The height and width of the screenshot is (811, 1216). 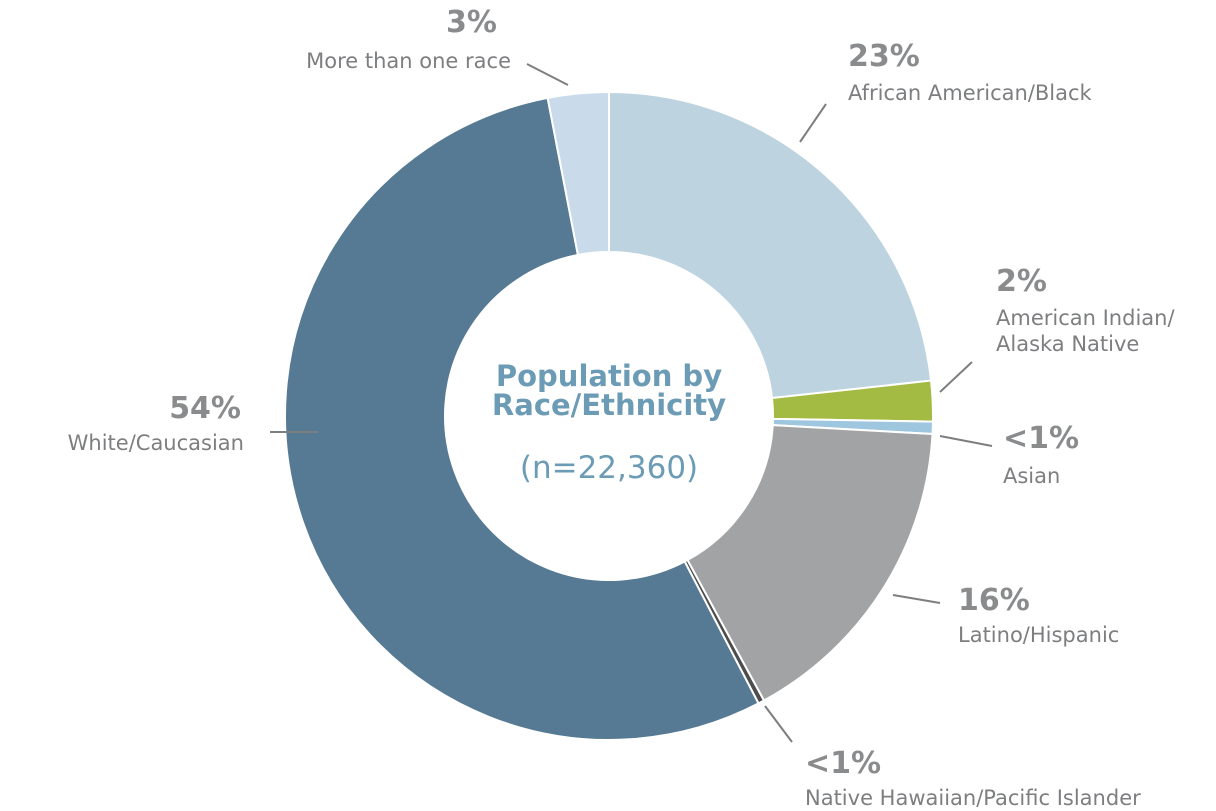 What do you see at coordinates (1085, 331) in the screenshot?
I see `category-label: American Indian/ Alaska Native` at bounding box center [1085, 331].